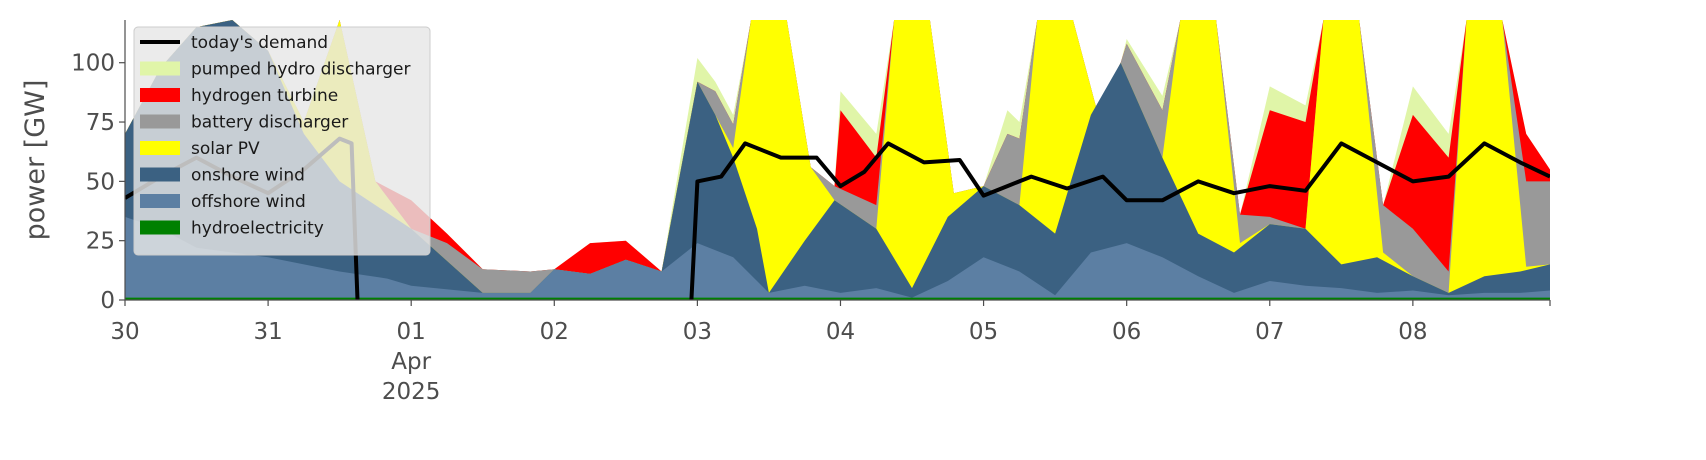  Describe the element at coordinates (840, 332) in the screenshot. I see `x-tick-label: 04` at that location.